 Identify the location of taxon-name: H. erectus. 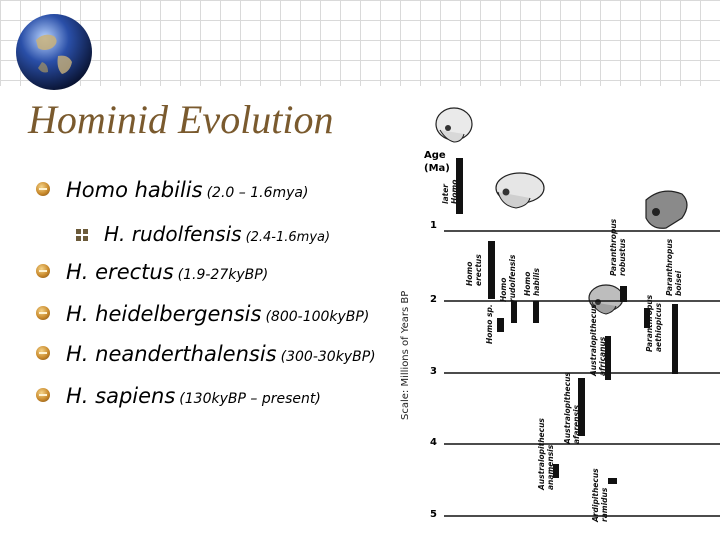
(120, 272).